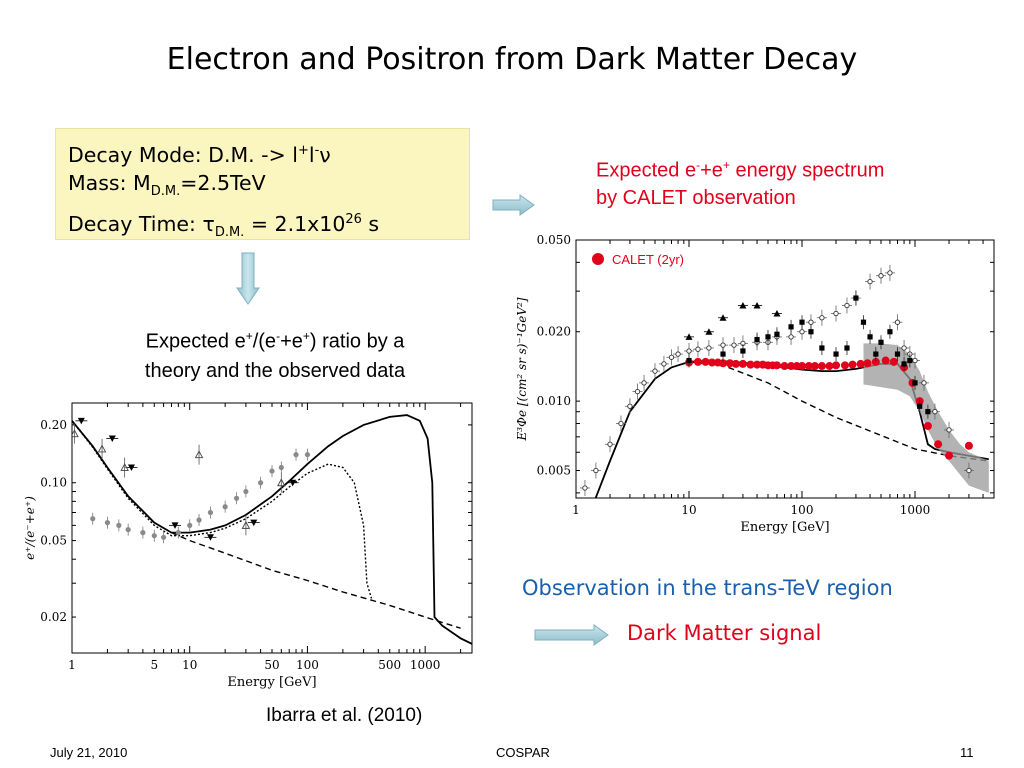 The image size is (1024, 768). What do you see at coordinates (89, 752) in the screenshot?
I see `footer-date: July 21, 2010` at bounding box center [89, 752].